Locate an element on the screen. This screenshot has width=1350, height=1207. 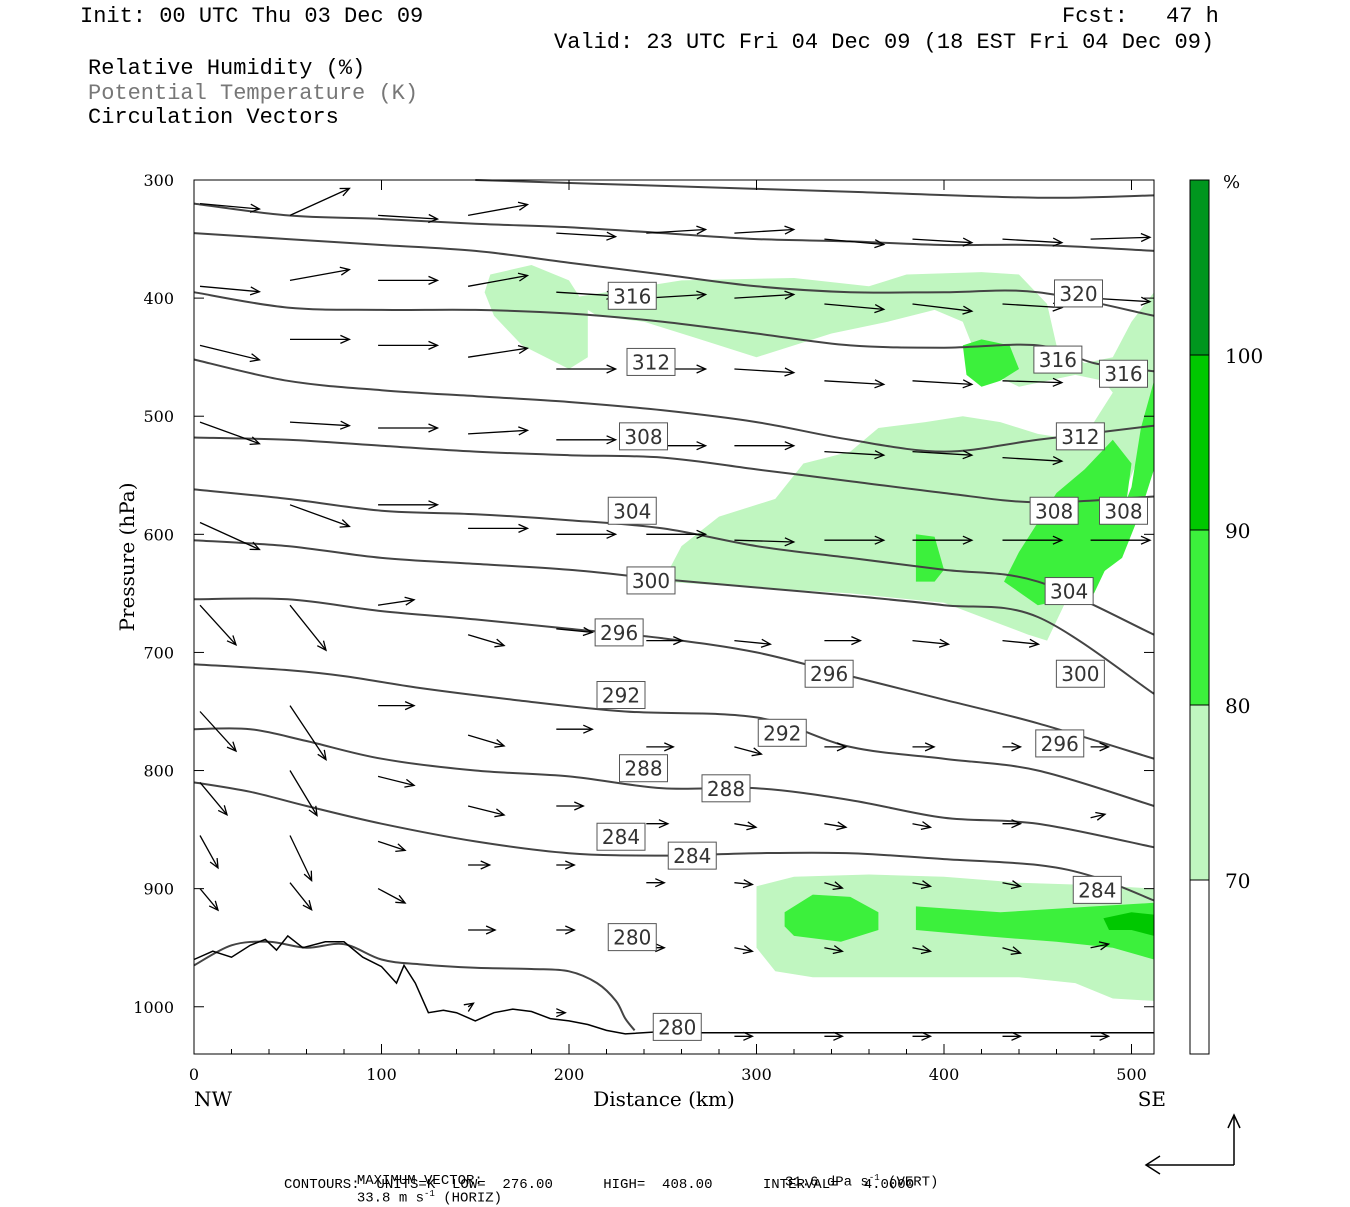
y-tick-label: 300 is located at coordinates (158, 180).